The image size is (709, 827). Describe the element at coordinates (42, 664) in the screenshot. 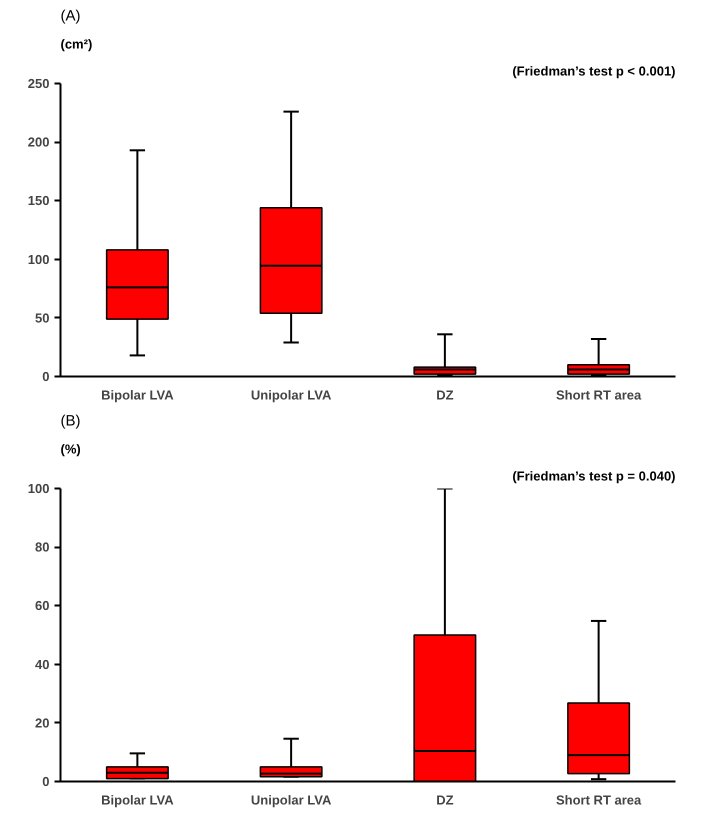

I see `y-tick-label: 40` at that location.